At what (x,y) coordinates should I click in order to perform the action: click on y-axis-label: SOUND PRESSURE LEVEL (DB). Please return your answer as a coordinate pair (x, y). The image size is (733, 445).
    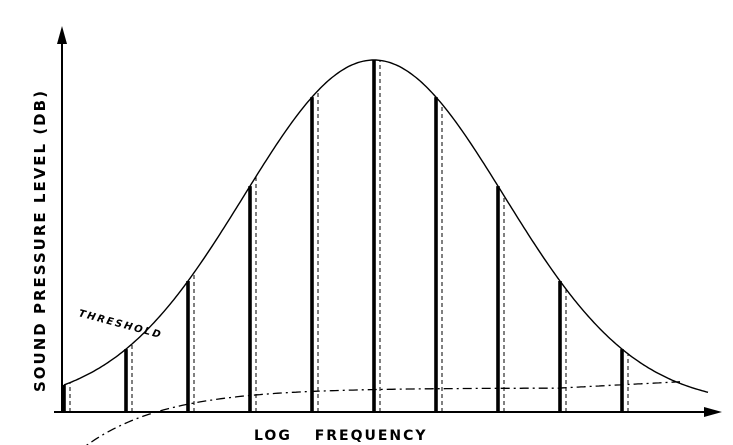
    Looking at the image, I should click on (40, 240).